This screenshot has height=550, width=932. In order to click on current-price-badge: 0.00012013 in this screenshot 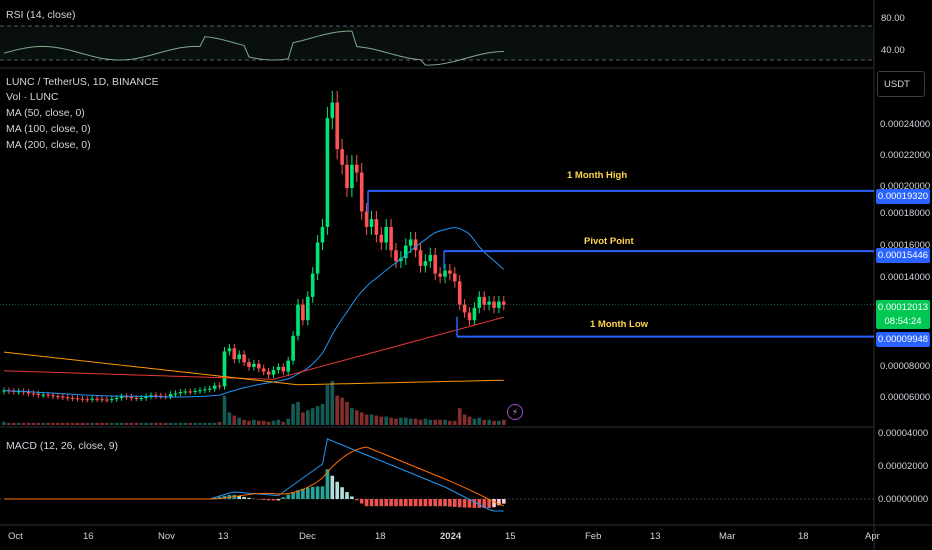, I will do `click(903, 307)`.